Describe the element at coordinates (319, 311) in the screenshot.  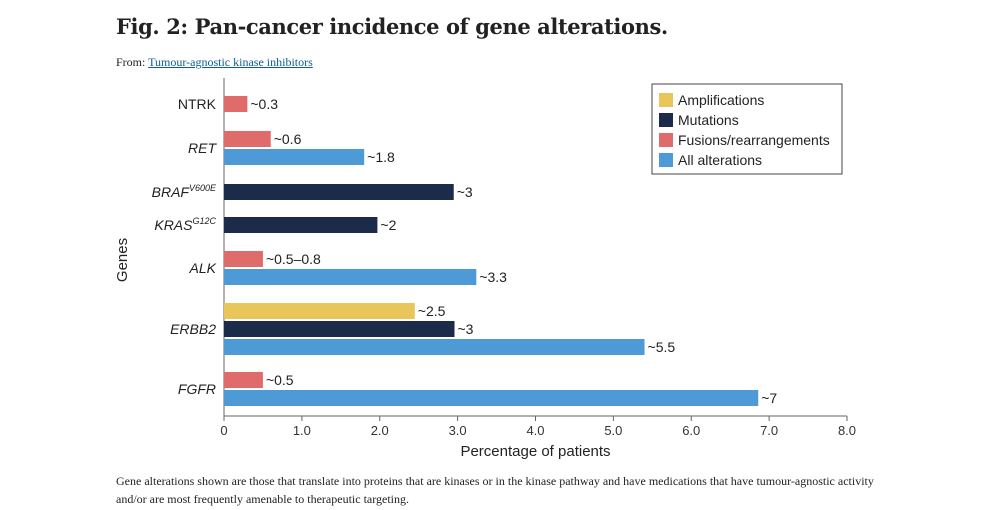
I see `bar-amplifications` at that location.